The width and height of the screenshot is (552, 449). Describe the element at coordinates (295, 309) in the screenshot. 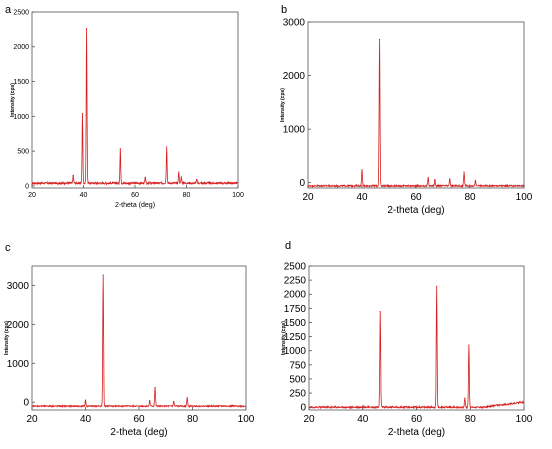

I see `y-tick-label: 1750` at that location.